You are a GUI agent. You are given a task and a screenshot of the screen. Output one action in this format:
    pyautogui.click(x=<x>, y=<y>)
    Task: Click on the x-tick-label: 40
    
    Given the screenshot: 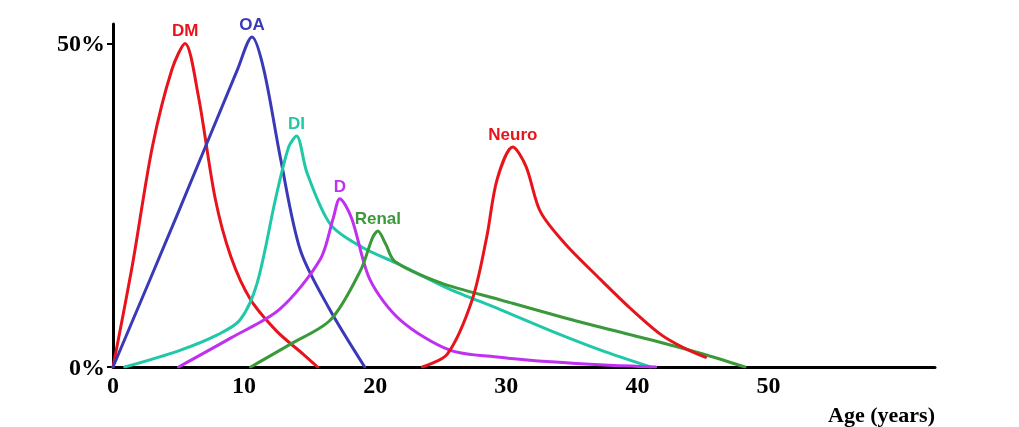 What is the action you would take?
    pyautogui.click(x=637, y=385)
    